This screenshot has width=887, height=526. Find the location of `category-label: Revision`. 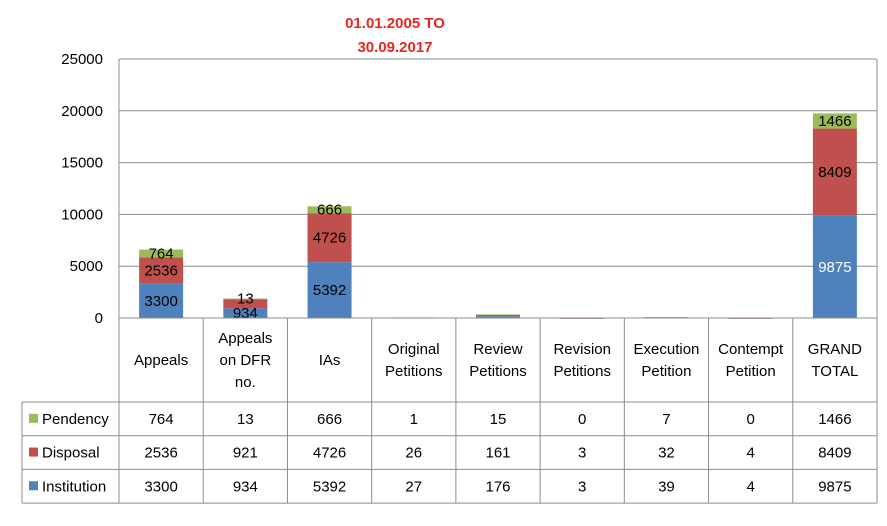

category-label: Revision is located at coordinates (582, 349).